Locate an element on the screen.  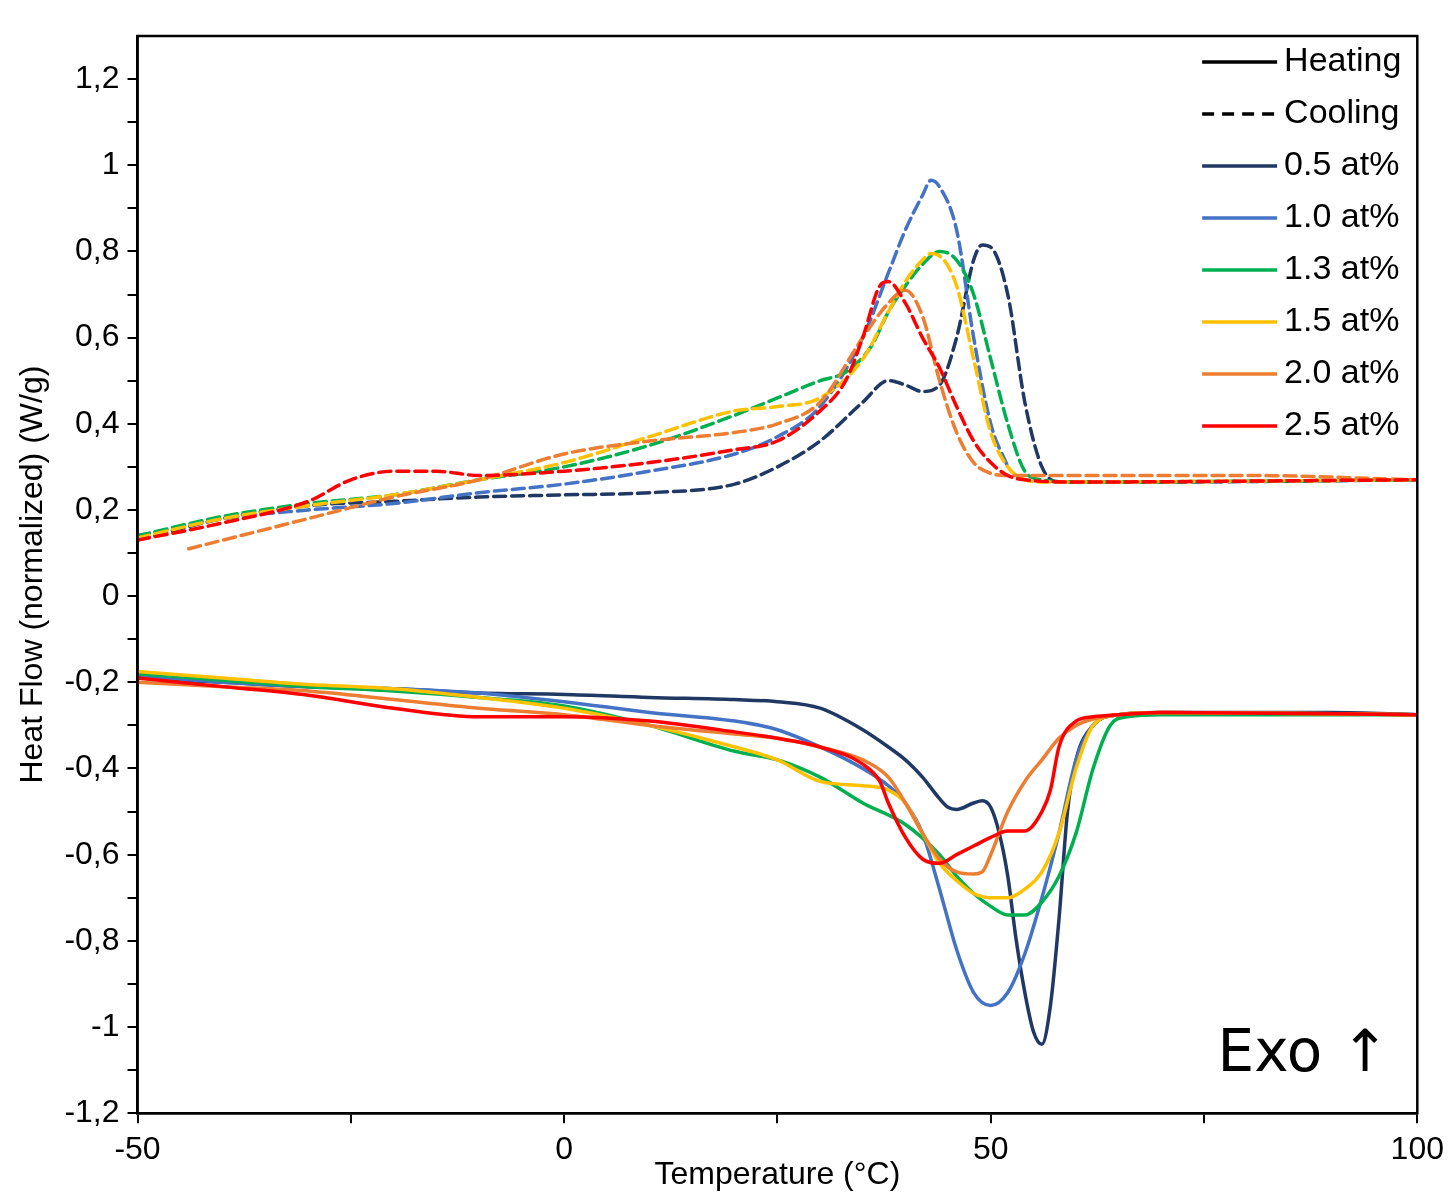
x-tick-label: 0 is located at coordinates (564, 1148).